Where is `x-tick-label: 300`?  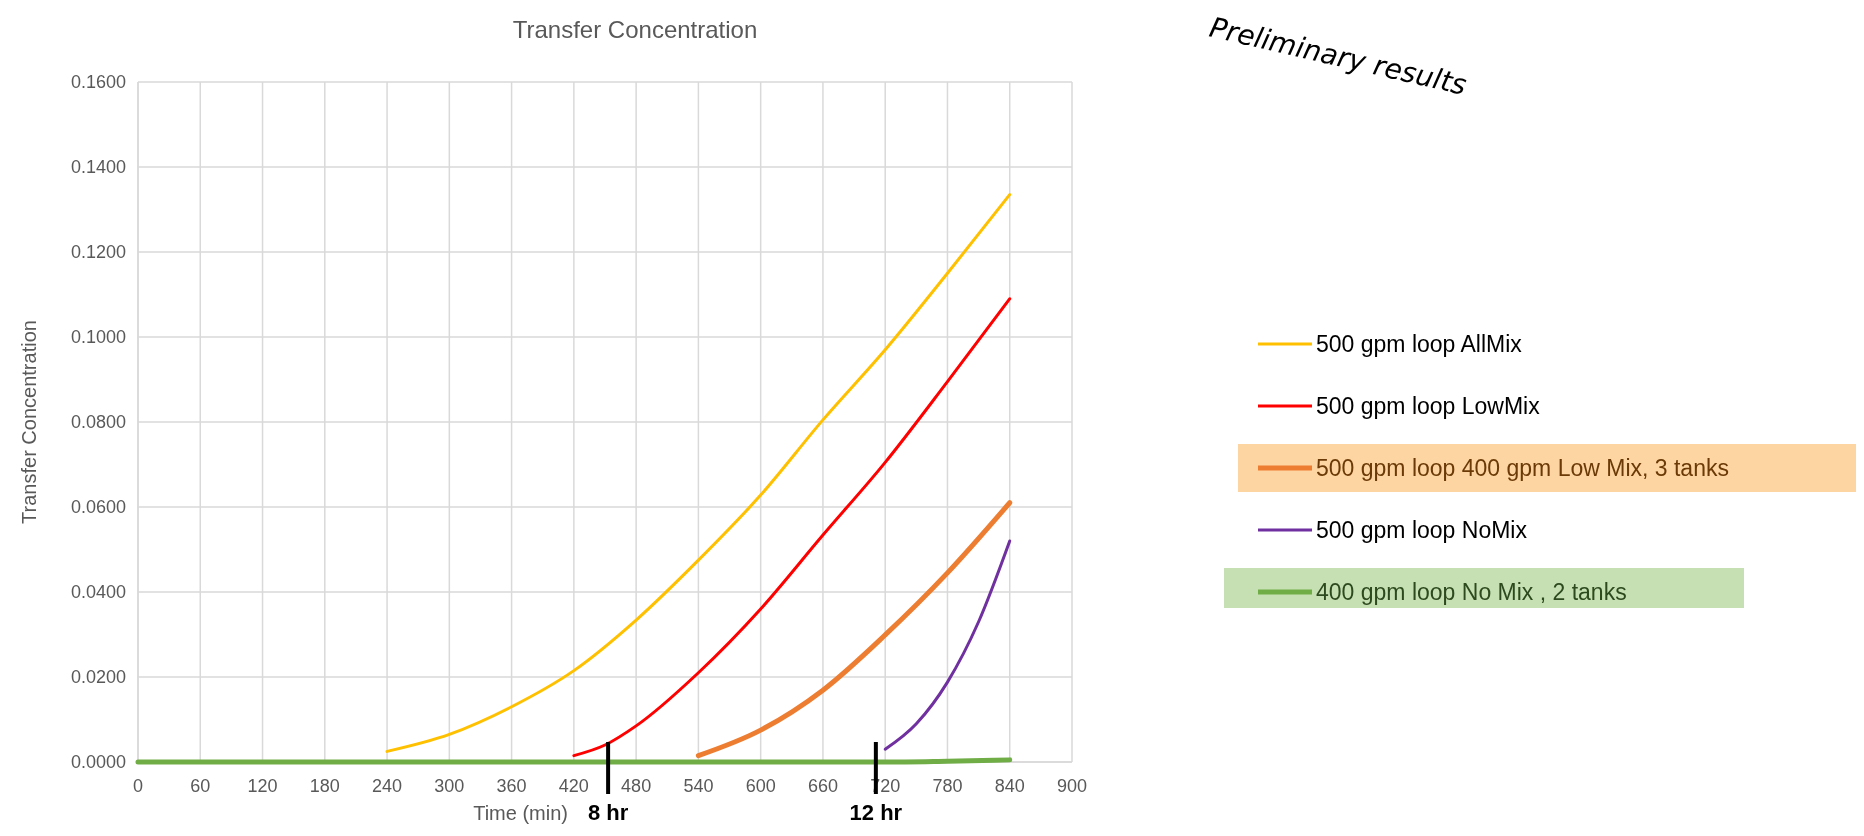
x-tick-label: 300 is located at coordinates (449, 786).